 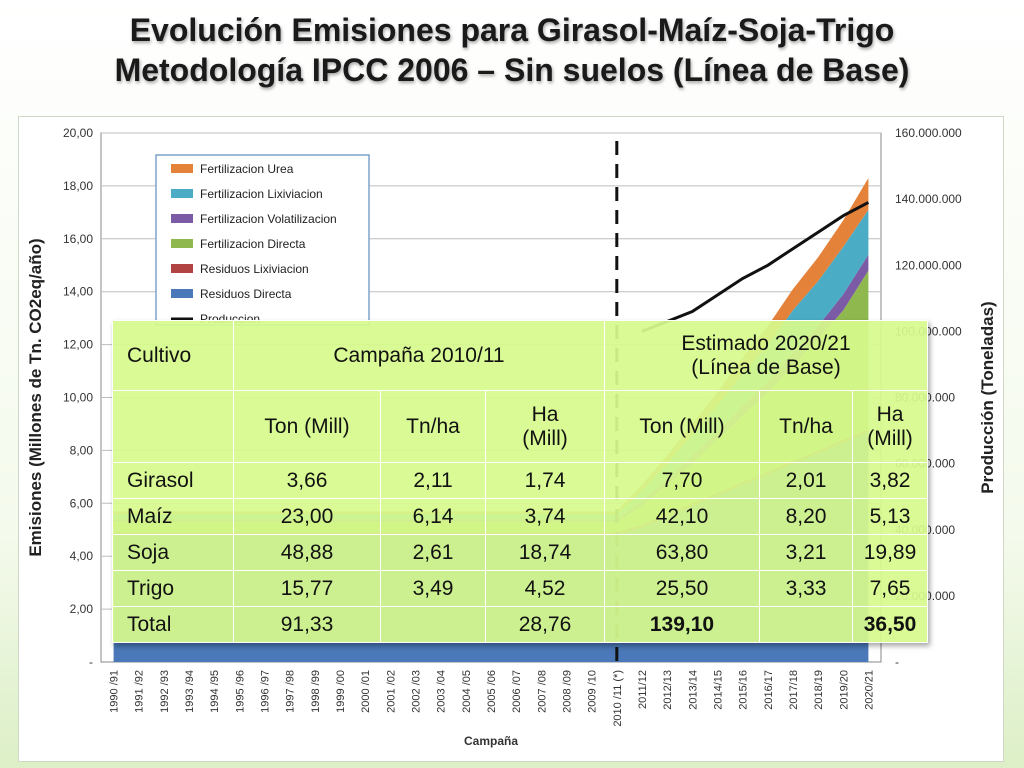 I want to click on cell-ton-2010: 23,00, so click(x=307, y=516).